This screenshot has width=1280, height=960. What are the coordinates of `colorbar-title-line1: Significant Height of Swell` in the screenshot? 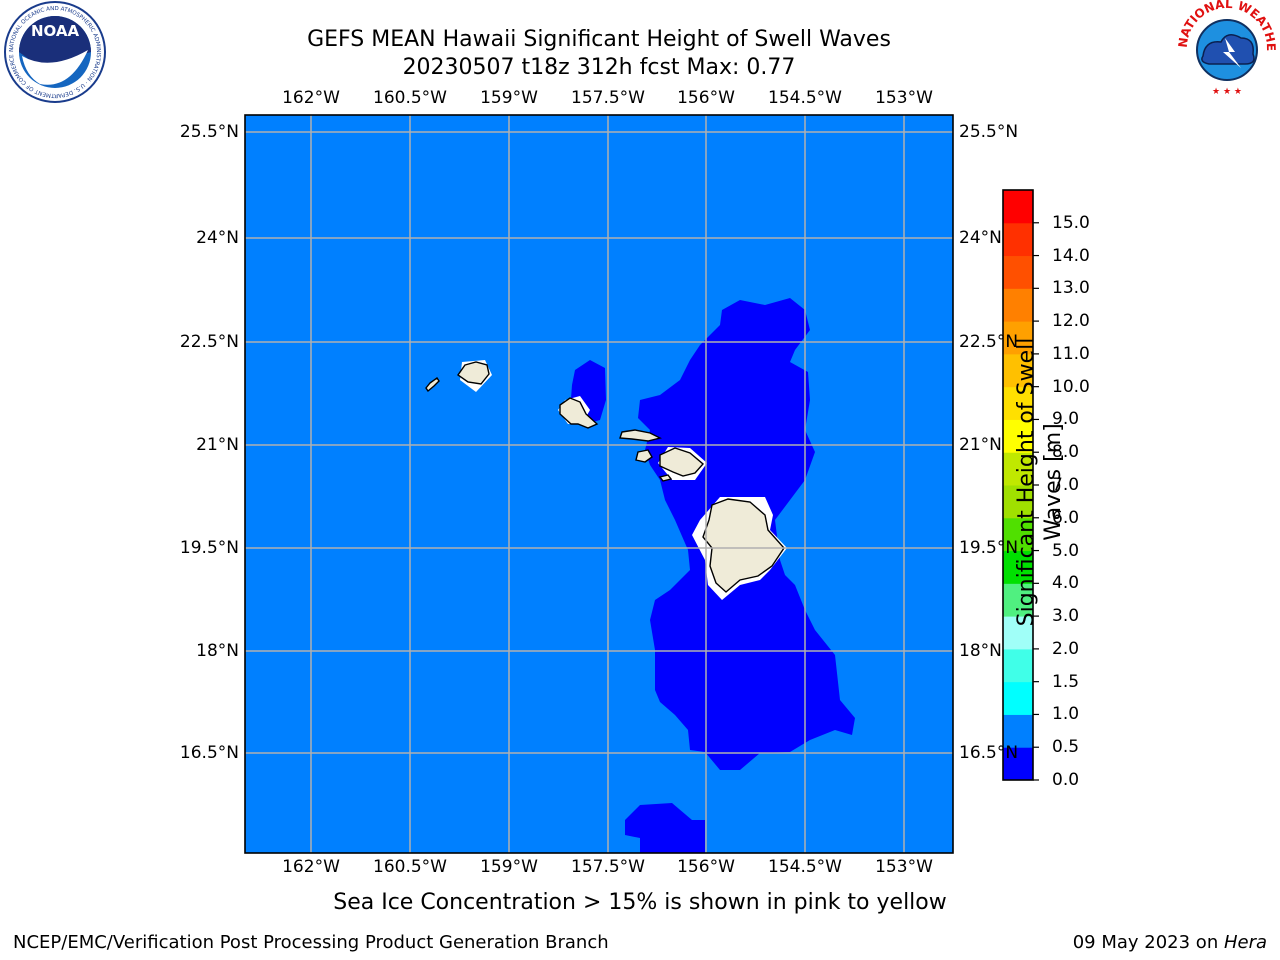 It's located at (1026, 482).